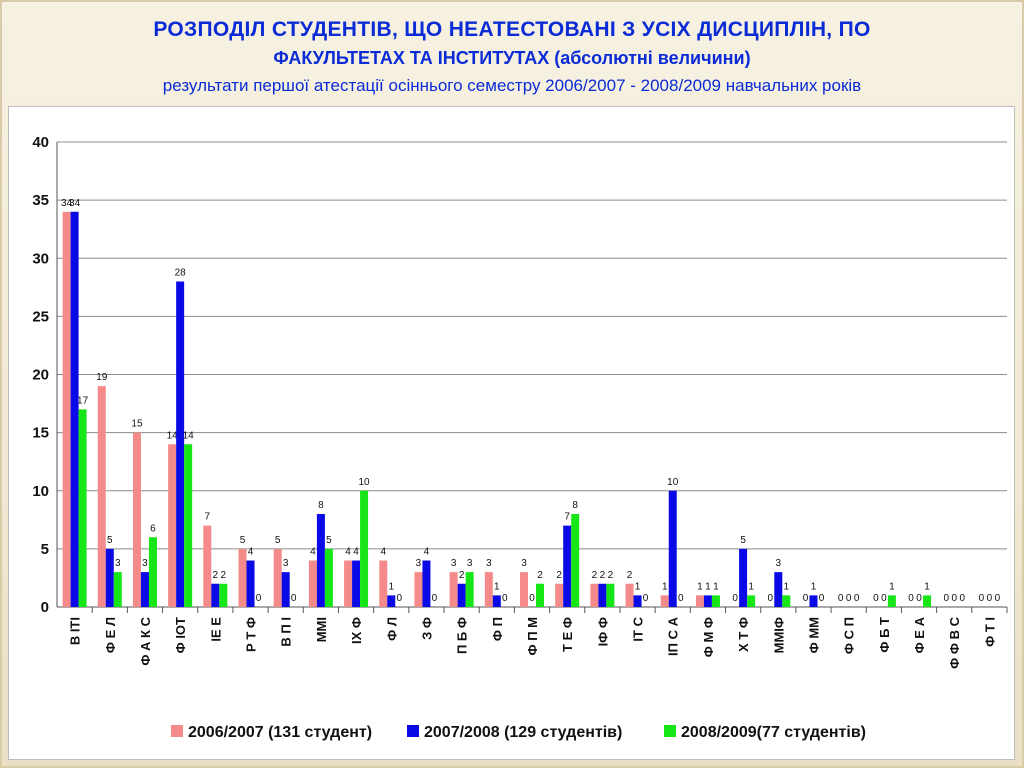  I want to click on y-tick-label: 35, so click(40, 200).